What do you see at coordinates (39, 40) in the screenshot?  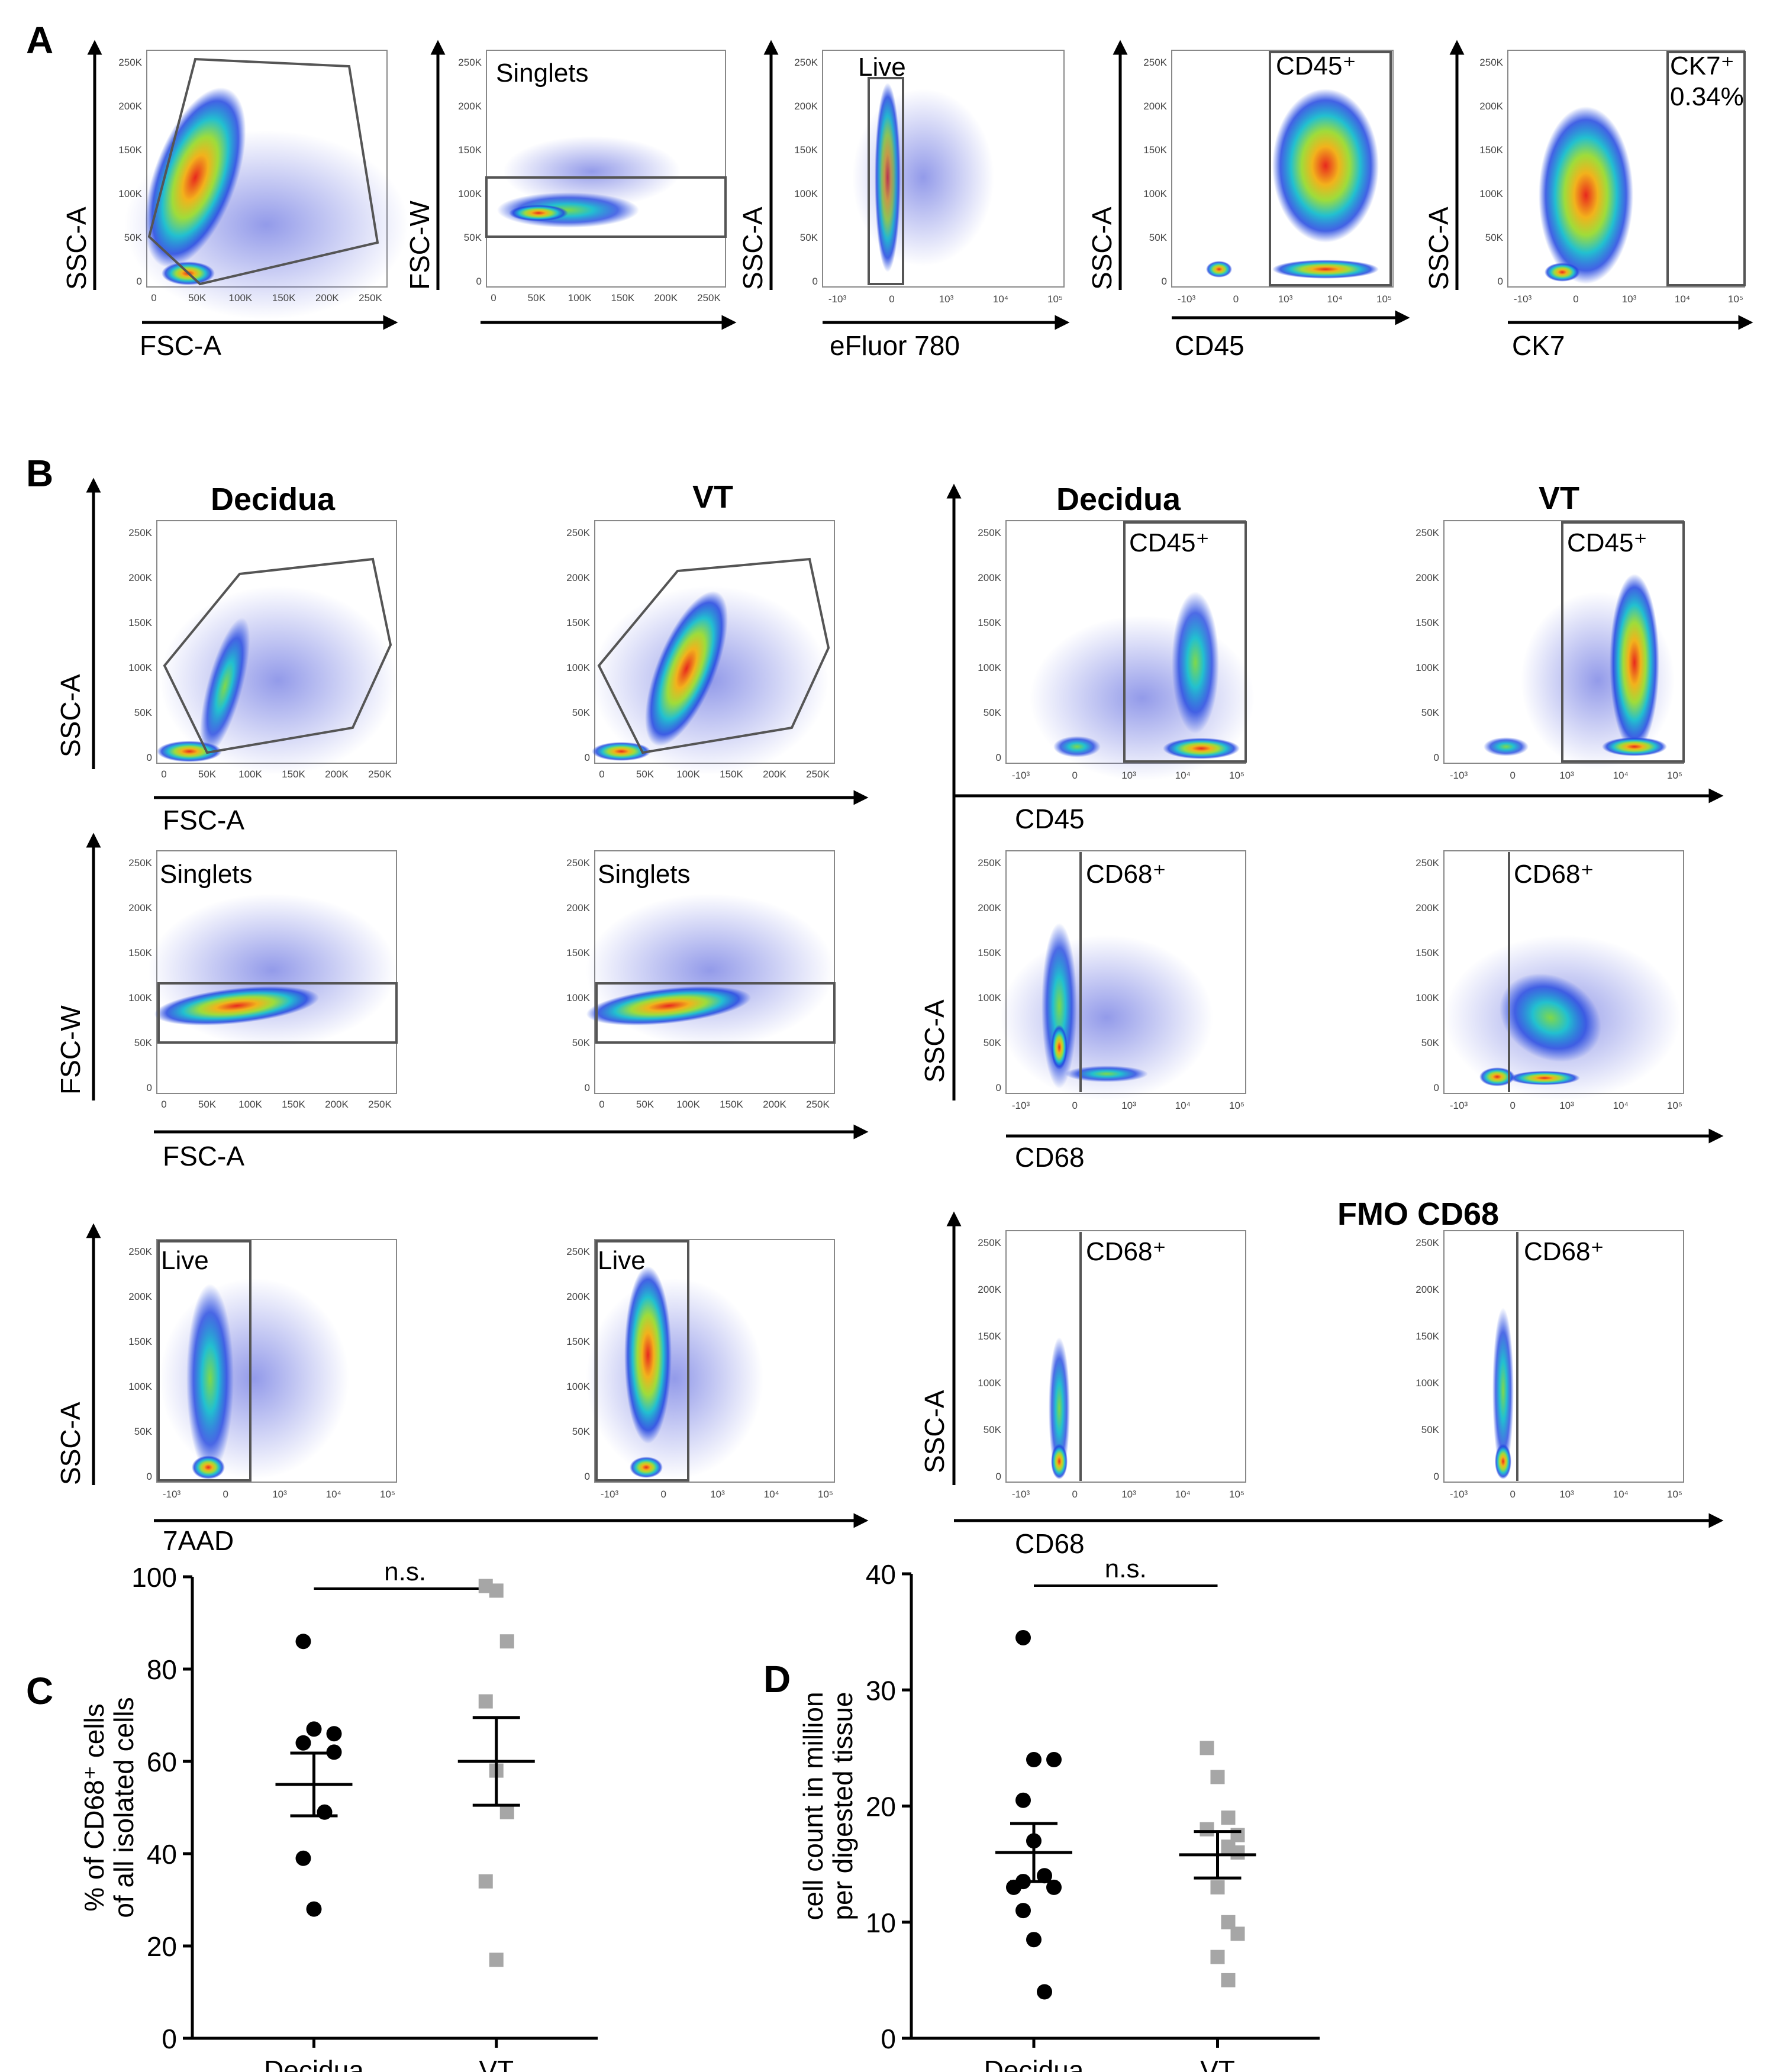 I see `panel-label-a: A` at bounding box center [39, 40].